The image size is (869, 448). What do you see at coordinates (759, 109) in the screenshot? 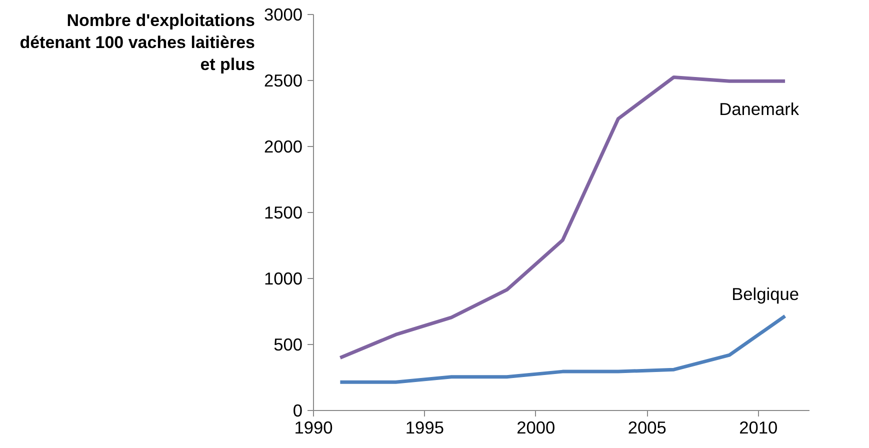
I see `series-label: Danemark` at bounding box center [759, 109].